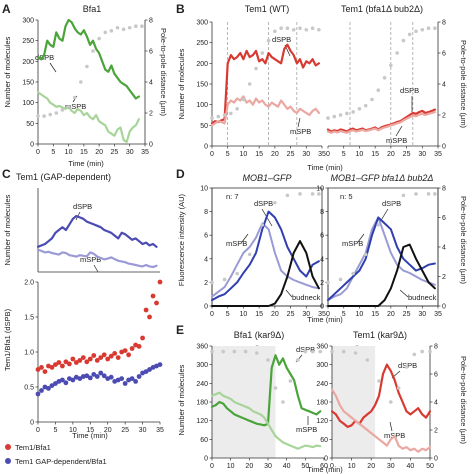  What do you see at coordinates (212, 314) in the screenshot?
I see `chart-d1-x-tick-label: 0` at bounding box center [212, 314].